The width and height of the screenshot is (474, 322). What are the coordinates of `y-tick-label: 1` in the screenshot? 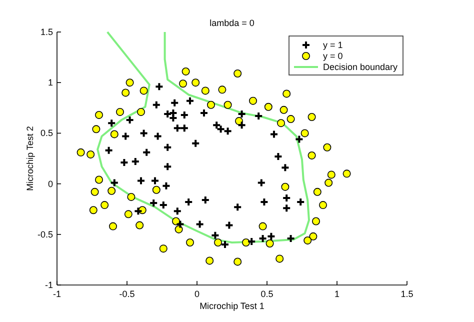 It's located at (50, 83).